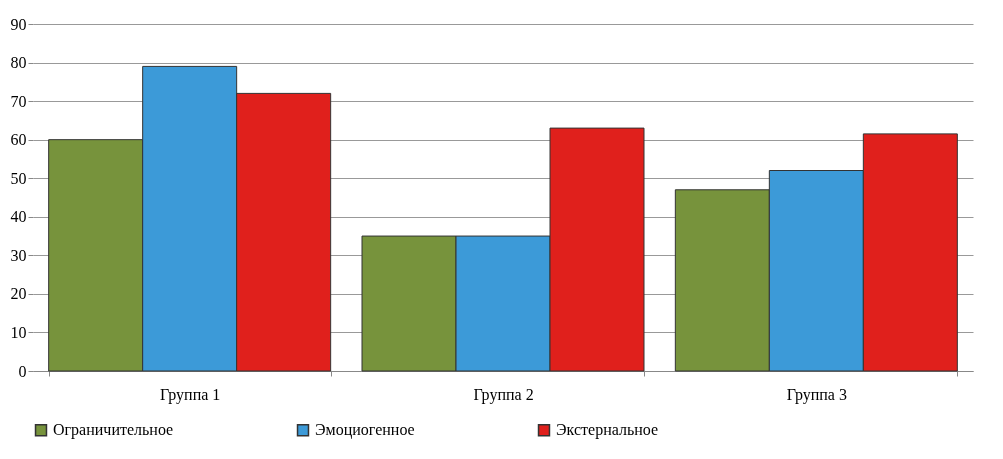  What do you see at coordinates (503, 394) in the screenshot?
I see `x-tick-label: Группа 2` at bounding box center [503, 394].